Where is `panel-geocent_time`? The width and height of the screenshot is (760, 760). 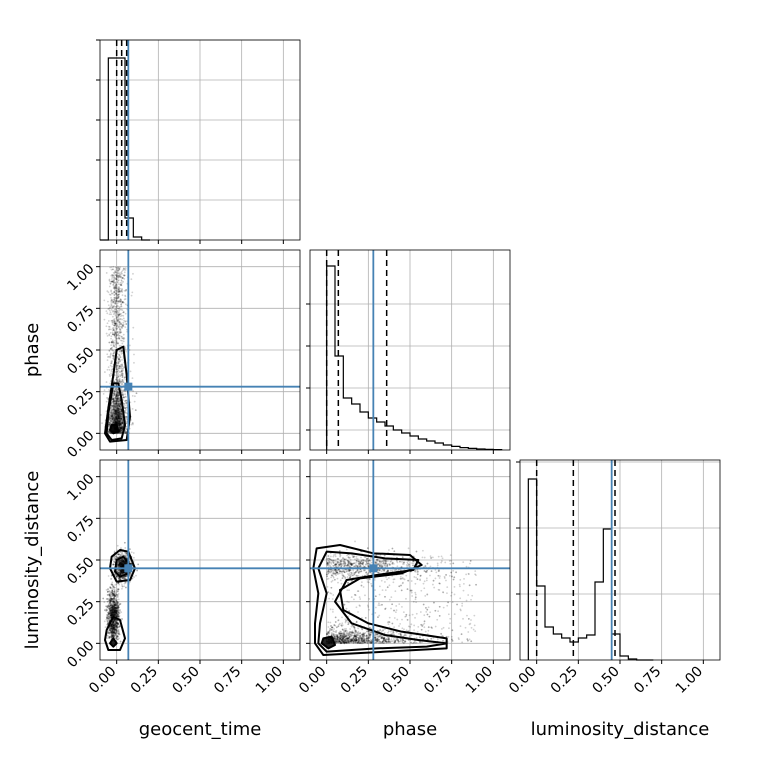 panel-geocent_time is located at coordinates (198, 141).